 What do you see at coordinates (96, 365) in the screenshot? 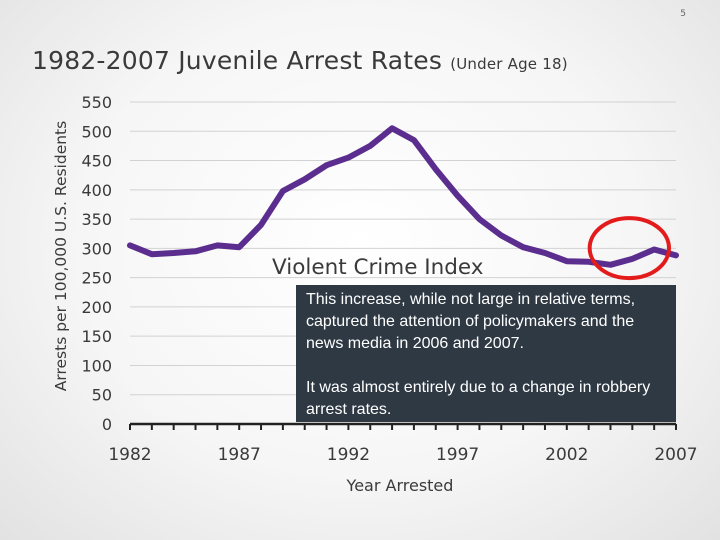
I see `y-tick-label-100: 100` at bounding box center [96, 365].